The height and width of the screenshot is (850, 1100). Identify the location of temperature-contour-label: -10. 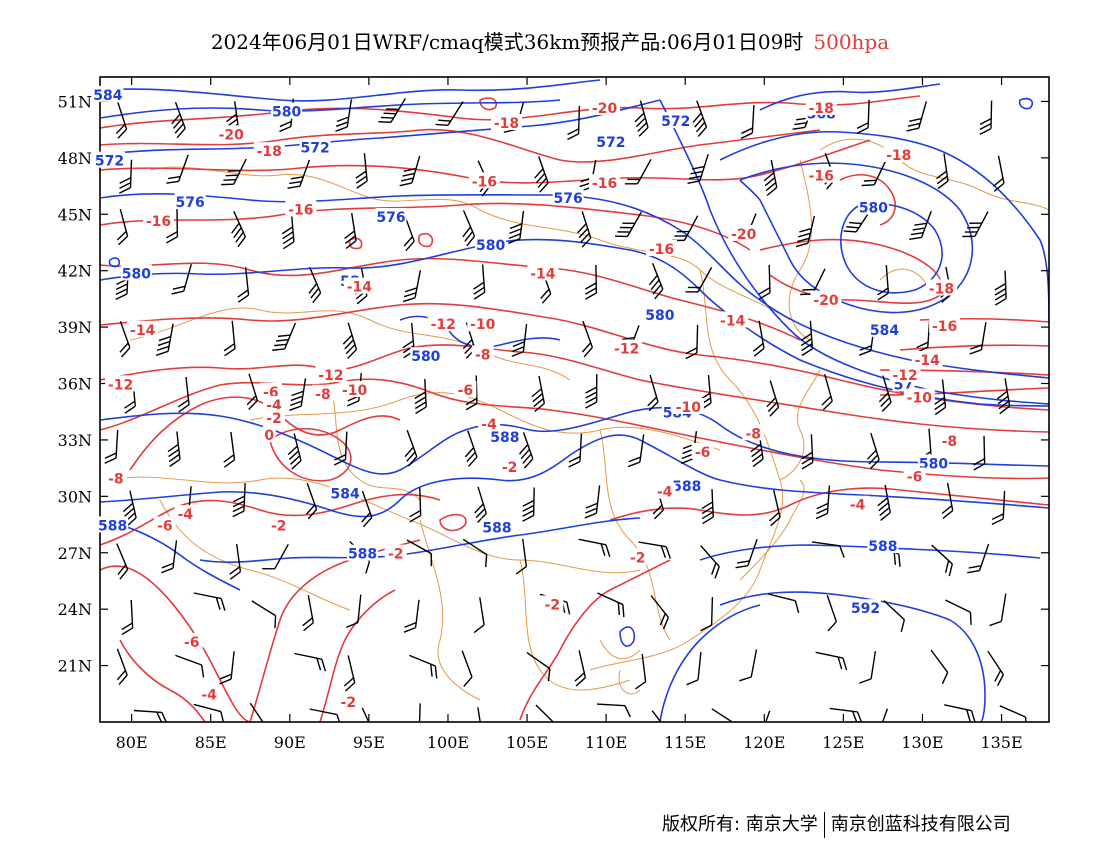
(689, 408).